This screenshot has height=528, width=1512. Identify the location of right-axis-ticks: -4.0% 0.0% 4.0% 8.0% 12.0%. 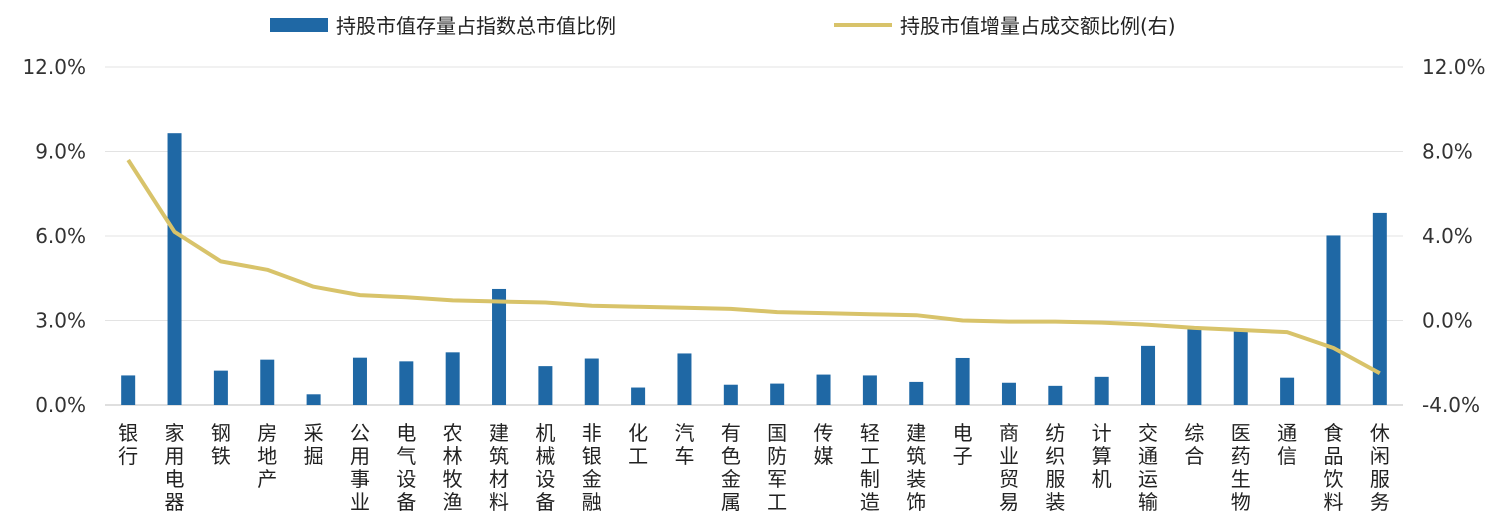
(1454, 236).